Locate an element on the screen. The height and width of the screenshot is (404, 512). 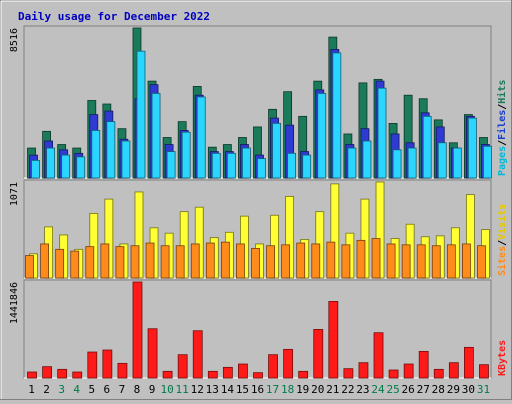
series-label-kbytes: KBytes is located at coordinates (502, 358).